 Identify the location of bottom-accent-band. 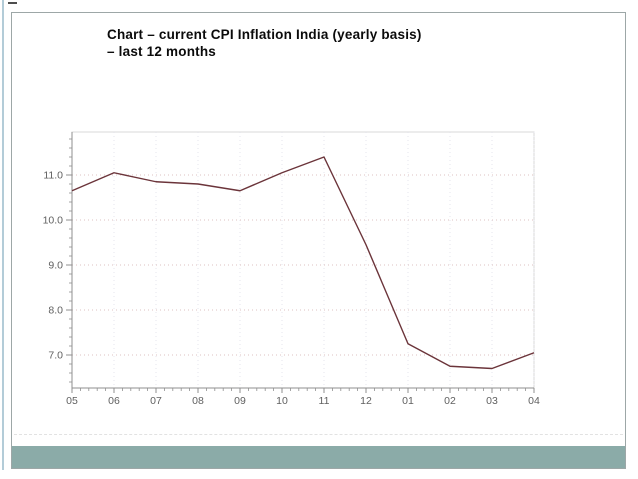
(318, 457).